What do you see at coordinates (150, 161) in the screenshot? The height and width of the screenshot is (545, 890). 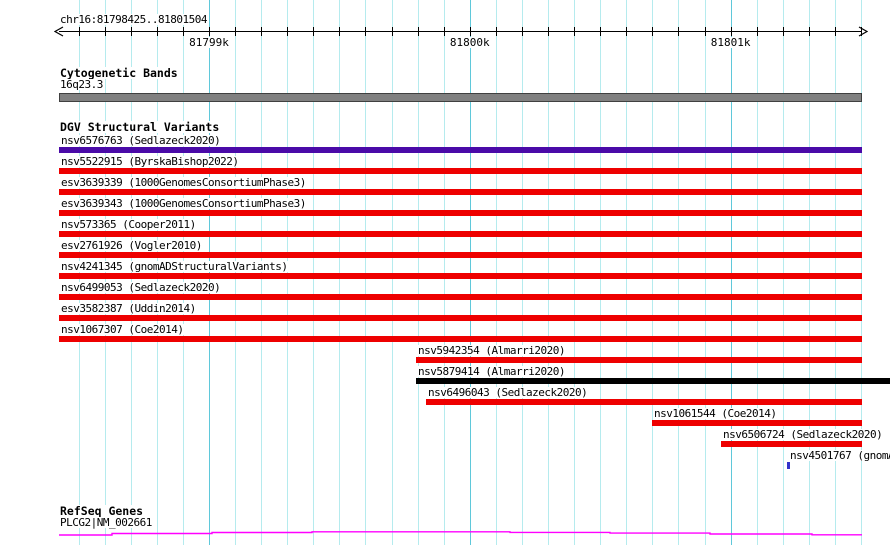 I see `variant-label: nsv5522915 (ByrskaBishop2022)` at bounding box center [150, 161].